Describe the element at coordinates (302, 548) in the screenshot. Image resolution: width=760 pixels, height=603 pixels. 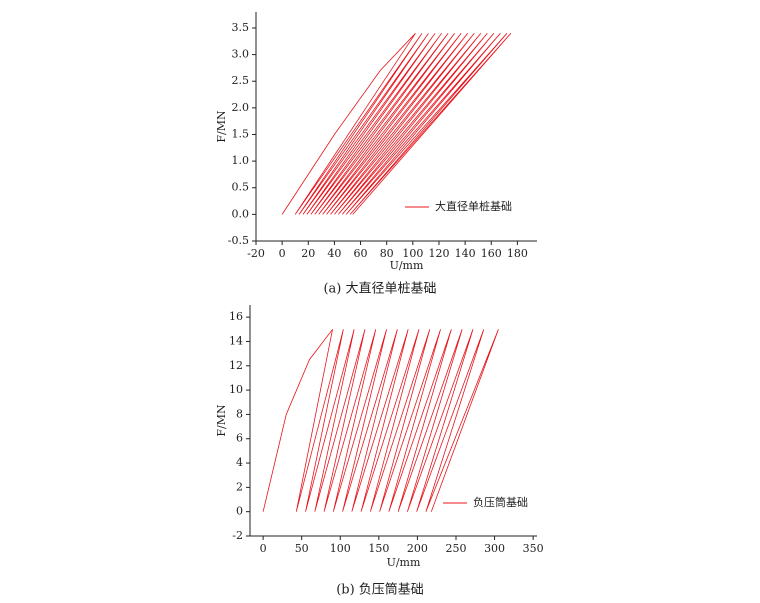
I see `x-tick-label: 50` at that location.